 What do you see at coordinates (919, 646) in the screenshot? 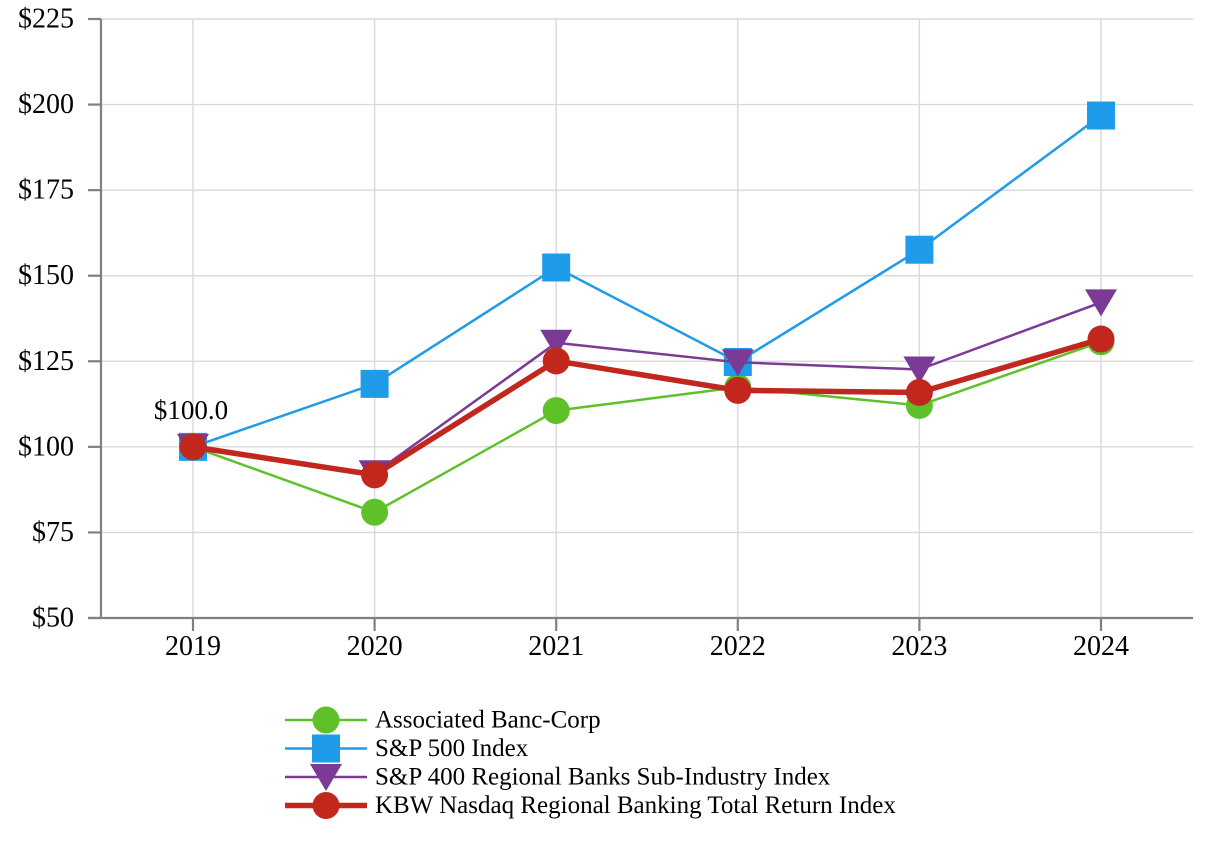
I see `x-axis-label: 2023` at bounding box center [919, 646].